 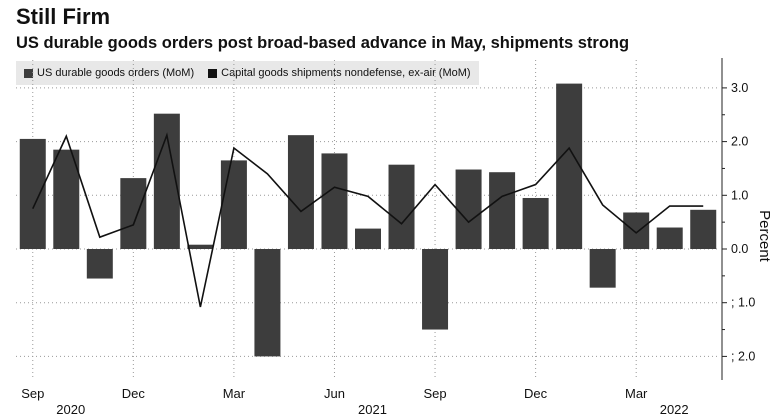 What do you see at coordinates (63, 16) in the screenshot?
I see `chart-title: Still Firm` at bounding box center [63, 16].